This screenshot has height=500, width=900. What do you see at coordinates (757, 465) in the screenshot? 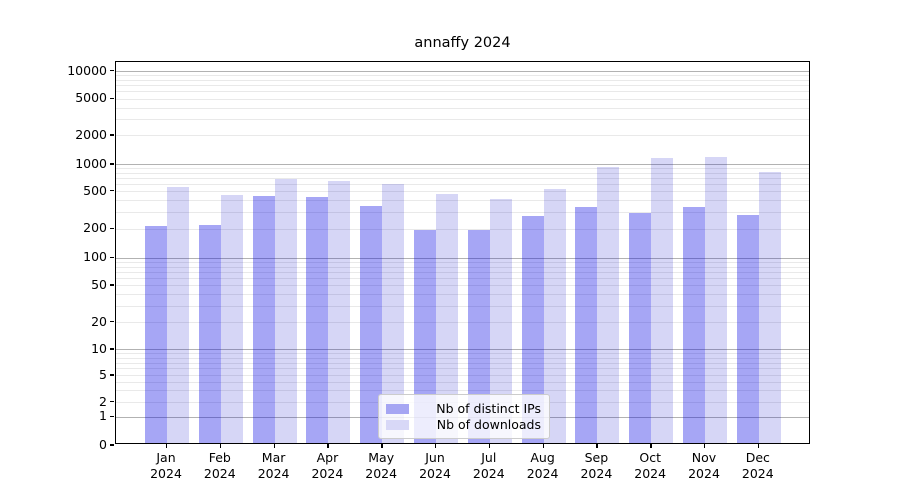
I see `x-tick-label: Dec 2024` at bounding box center [757, 465].